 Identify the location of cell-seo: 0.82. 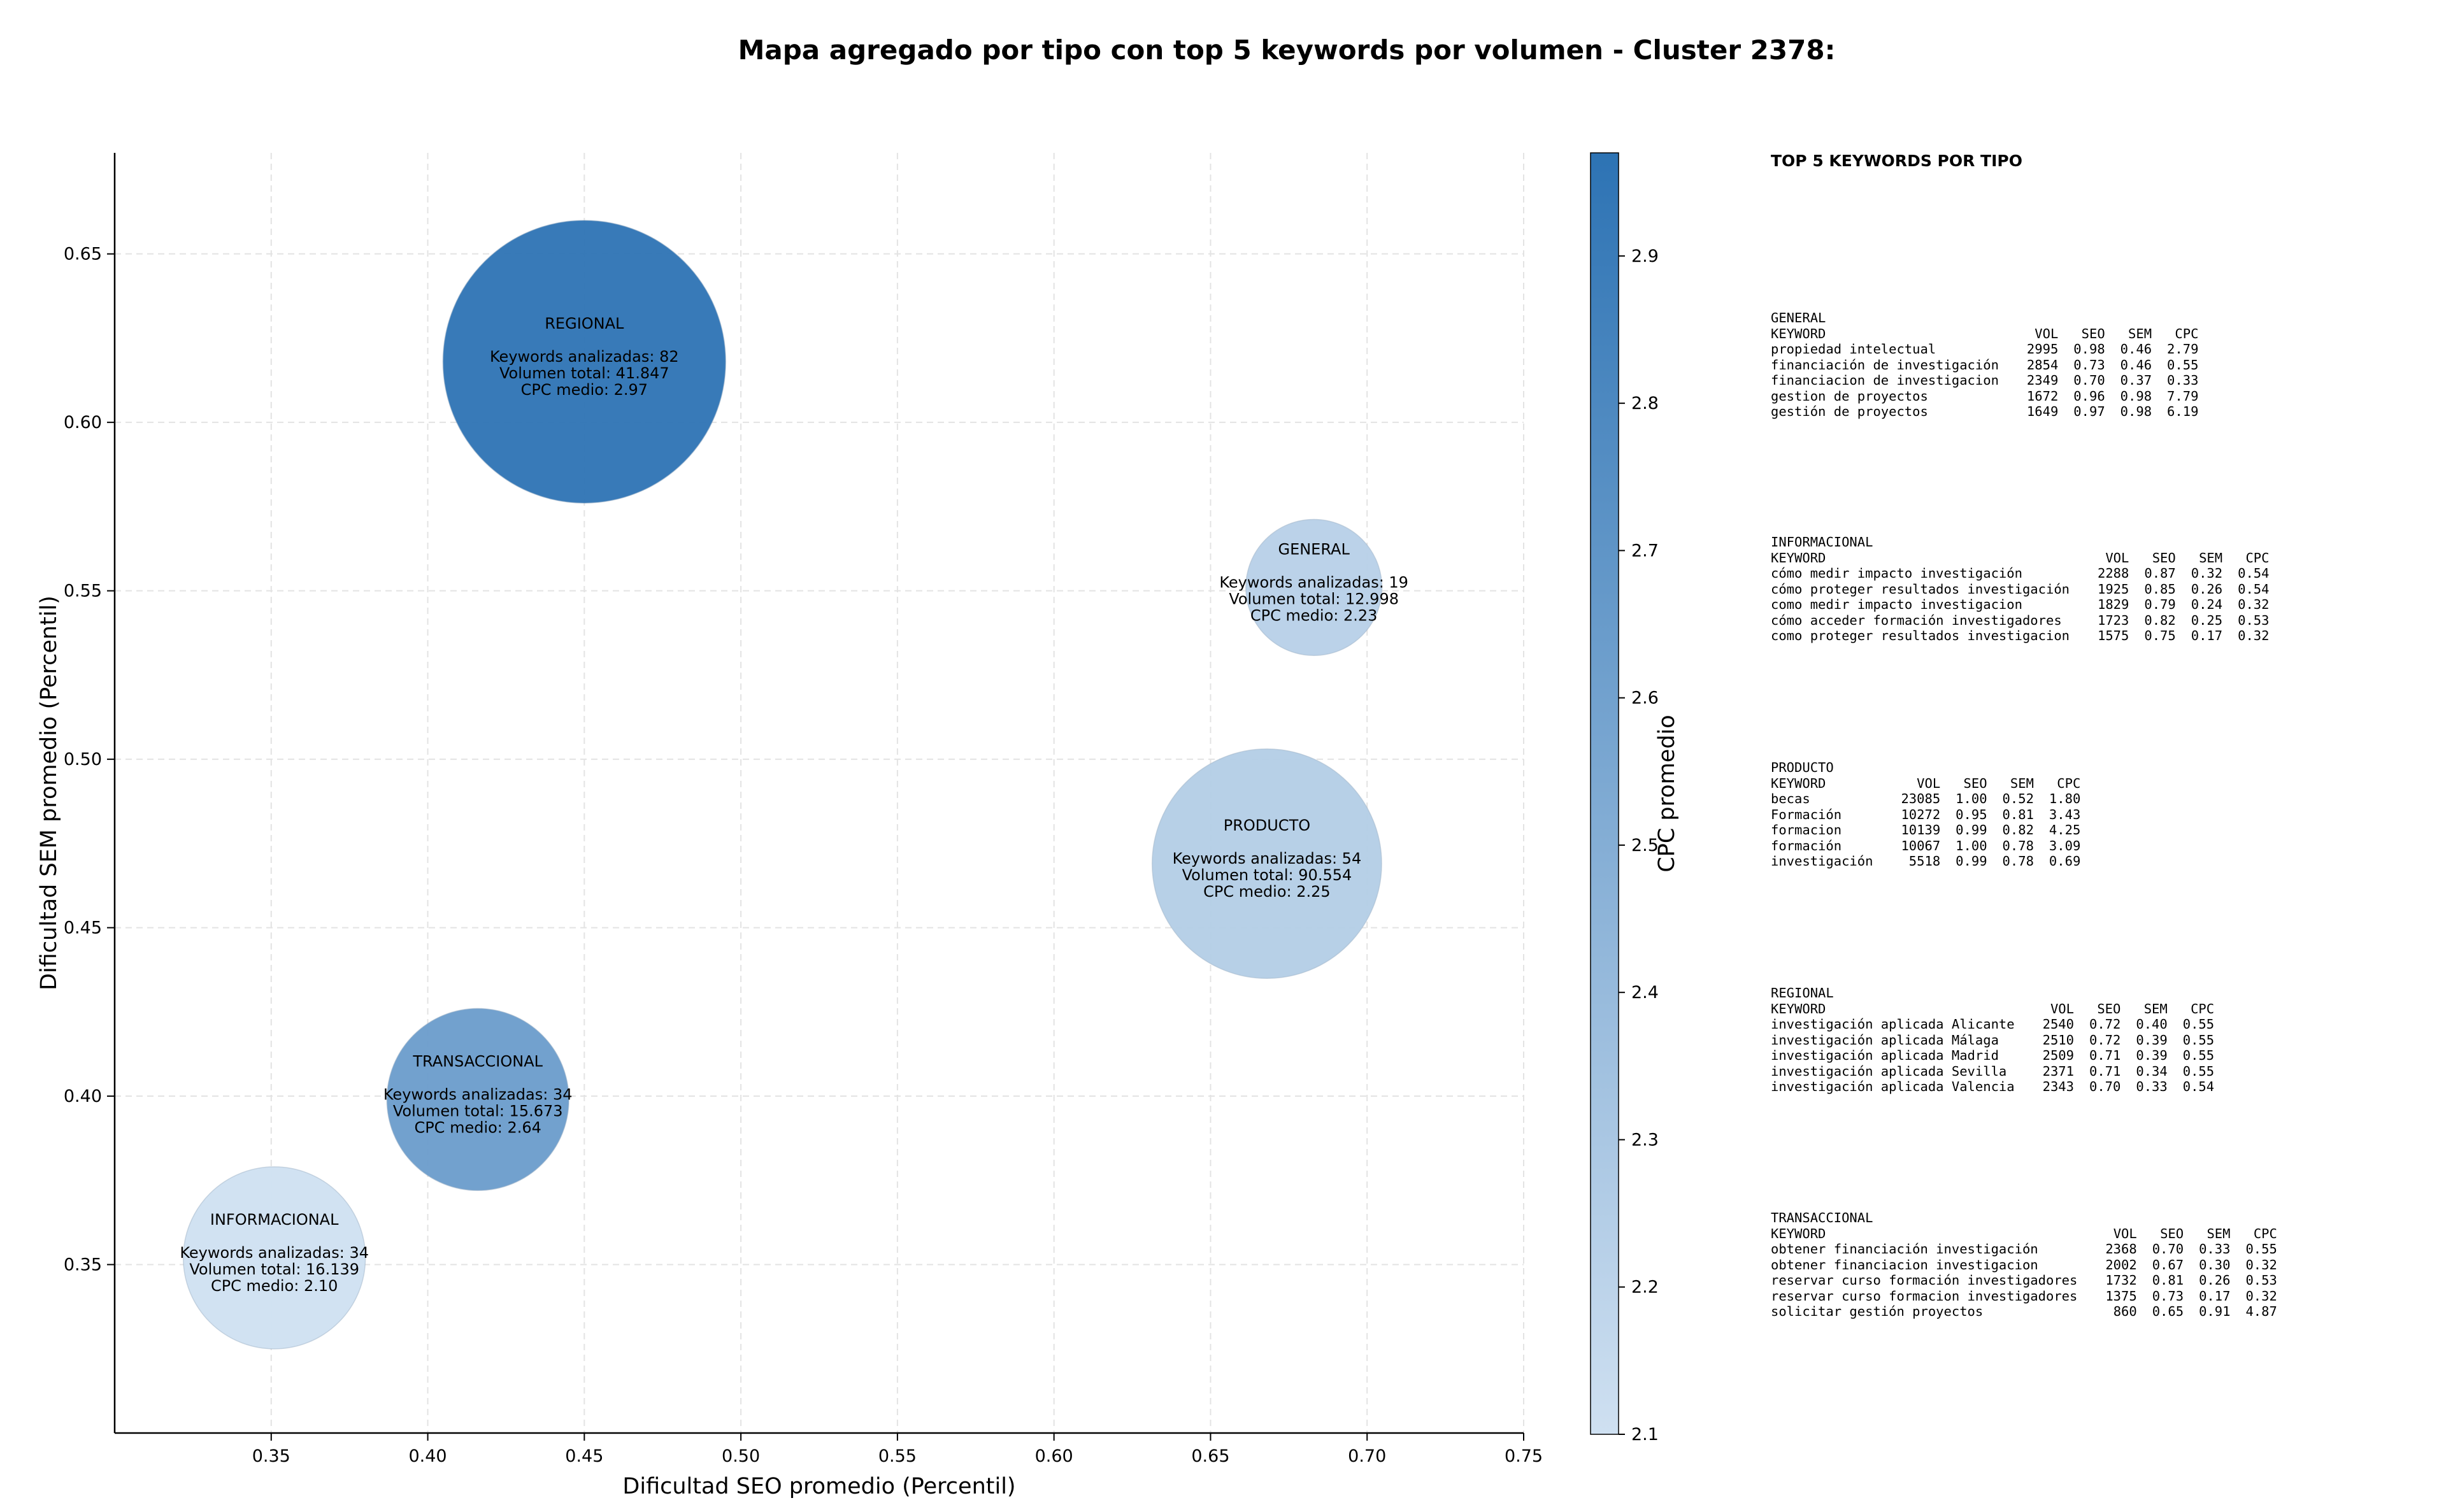
(2160, 620).